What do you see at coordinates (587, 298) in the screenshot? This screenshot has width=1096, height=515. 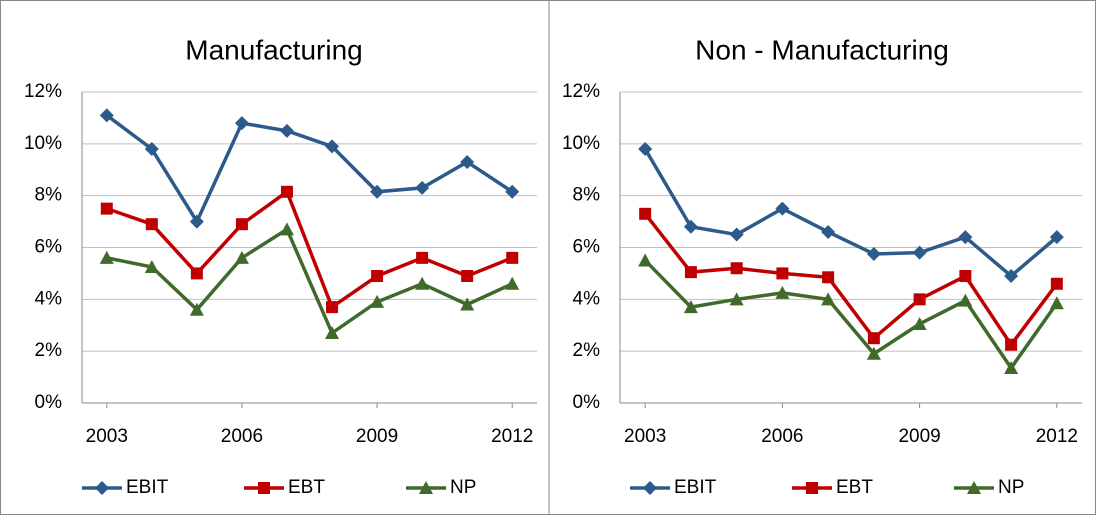 I see `y-tick-label: 4%` at bounding box center [587, 298].